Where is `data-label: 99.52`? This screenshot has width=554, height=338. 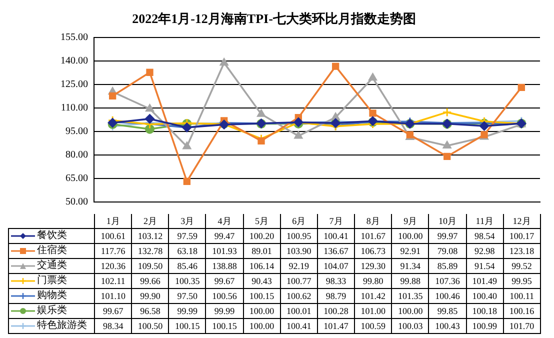 data-label: 99.52 is located at coordinates (521, 266).